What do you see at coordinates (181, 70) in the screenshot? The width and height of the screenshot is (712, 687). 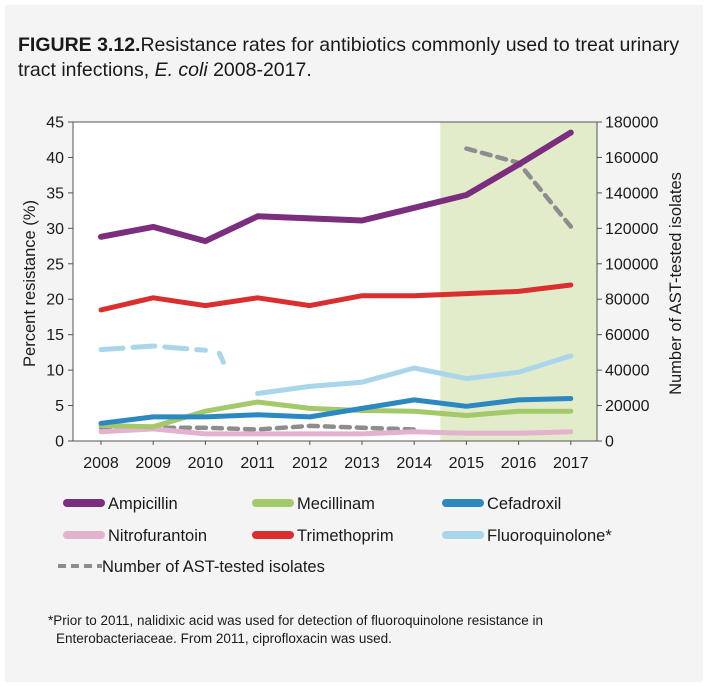 I see `figure-title-organism: E. coli` at bounding box center [181, 70].